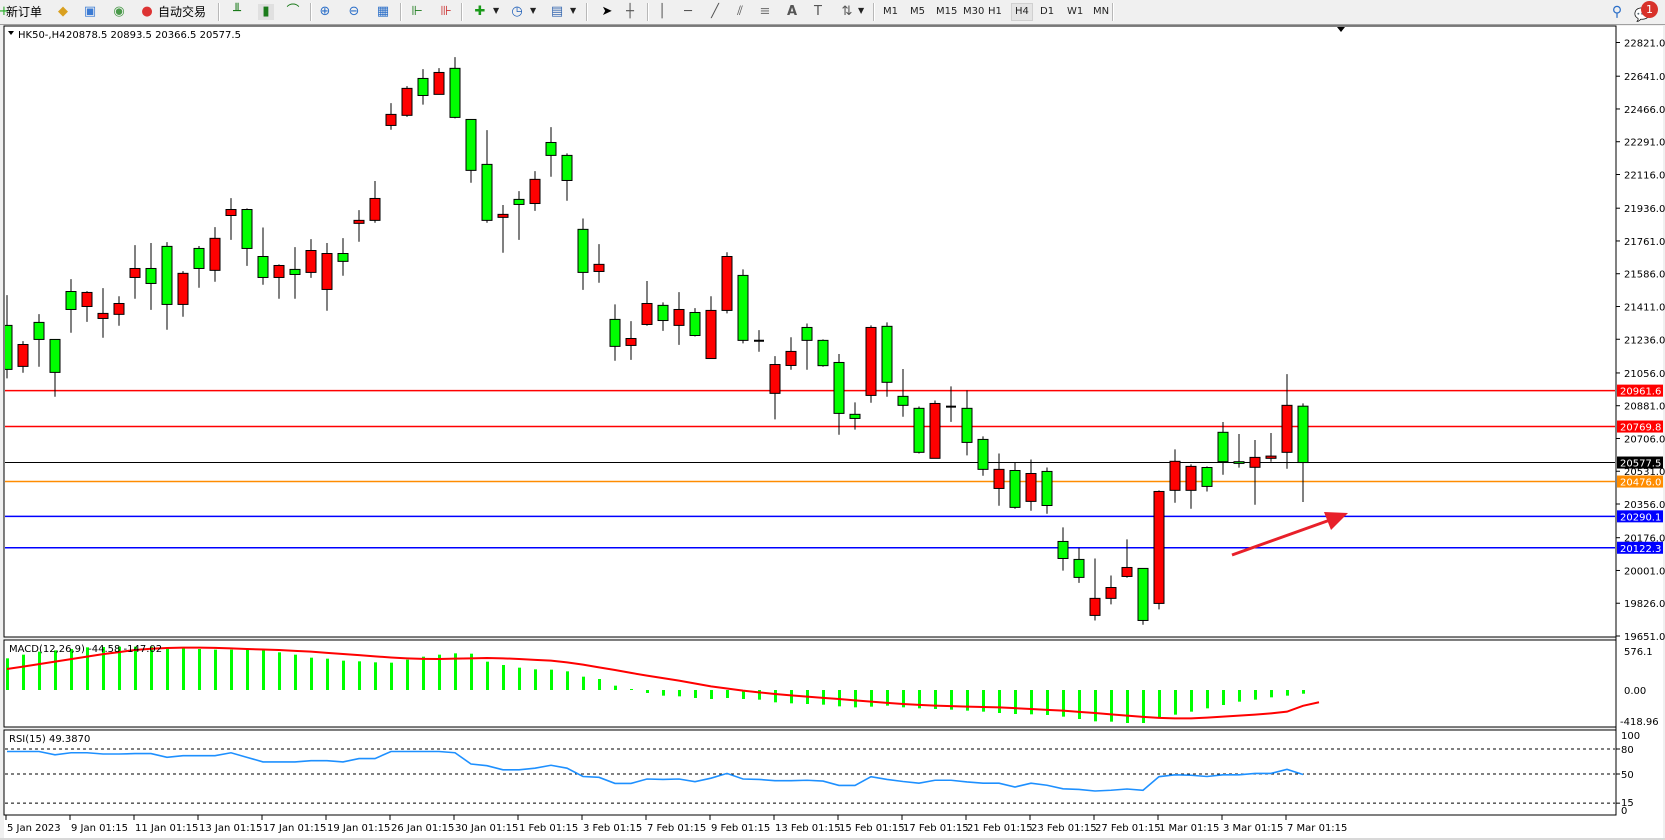 The width and height of the screenshot is (1665, 840). Describe the element at coordinates (917, 11) in the screenshot. I see `timeframe-m5: M5` at that location.